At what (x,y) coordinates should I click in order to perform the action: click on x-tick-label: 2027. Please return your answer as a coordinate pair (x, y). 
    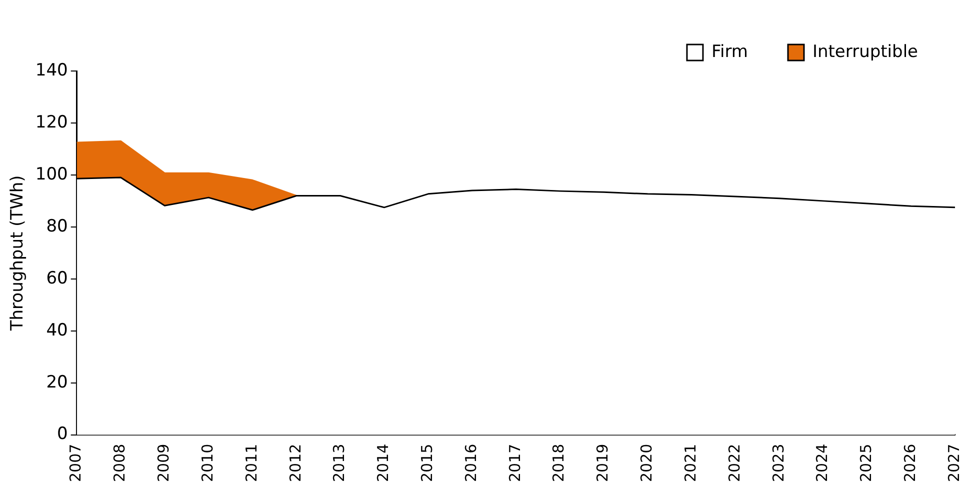
    Looking at the image, I should click on (953, 463).